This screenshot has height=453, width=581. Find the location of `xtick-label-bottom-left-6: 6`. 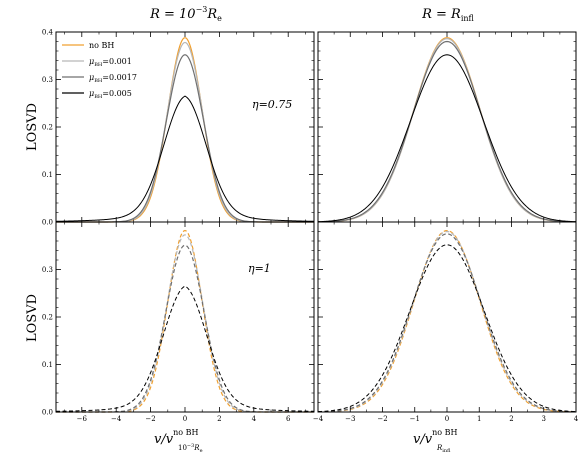

xtick-label-bottom-left-6: 6 is located at coordinates (288, 419).